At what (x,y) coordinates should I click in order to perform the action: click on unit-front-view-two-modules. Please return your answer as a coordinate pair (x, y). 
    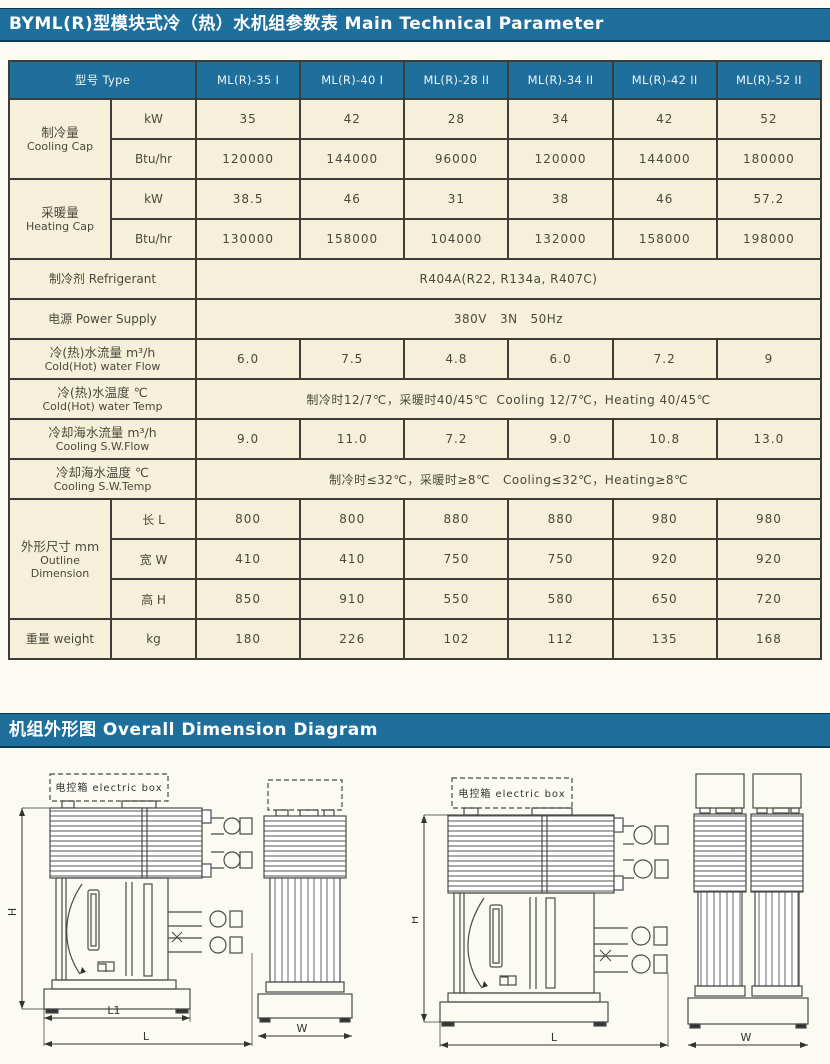
    Looking at the image, I should click on (748, 901).